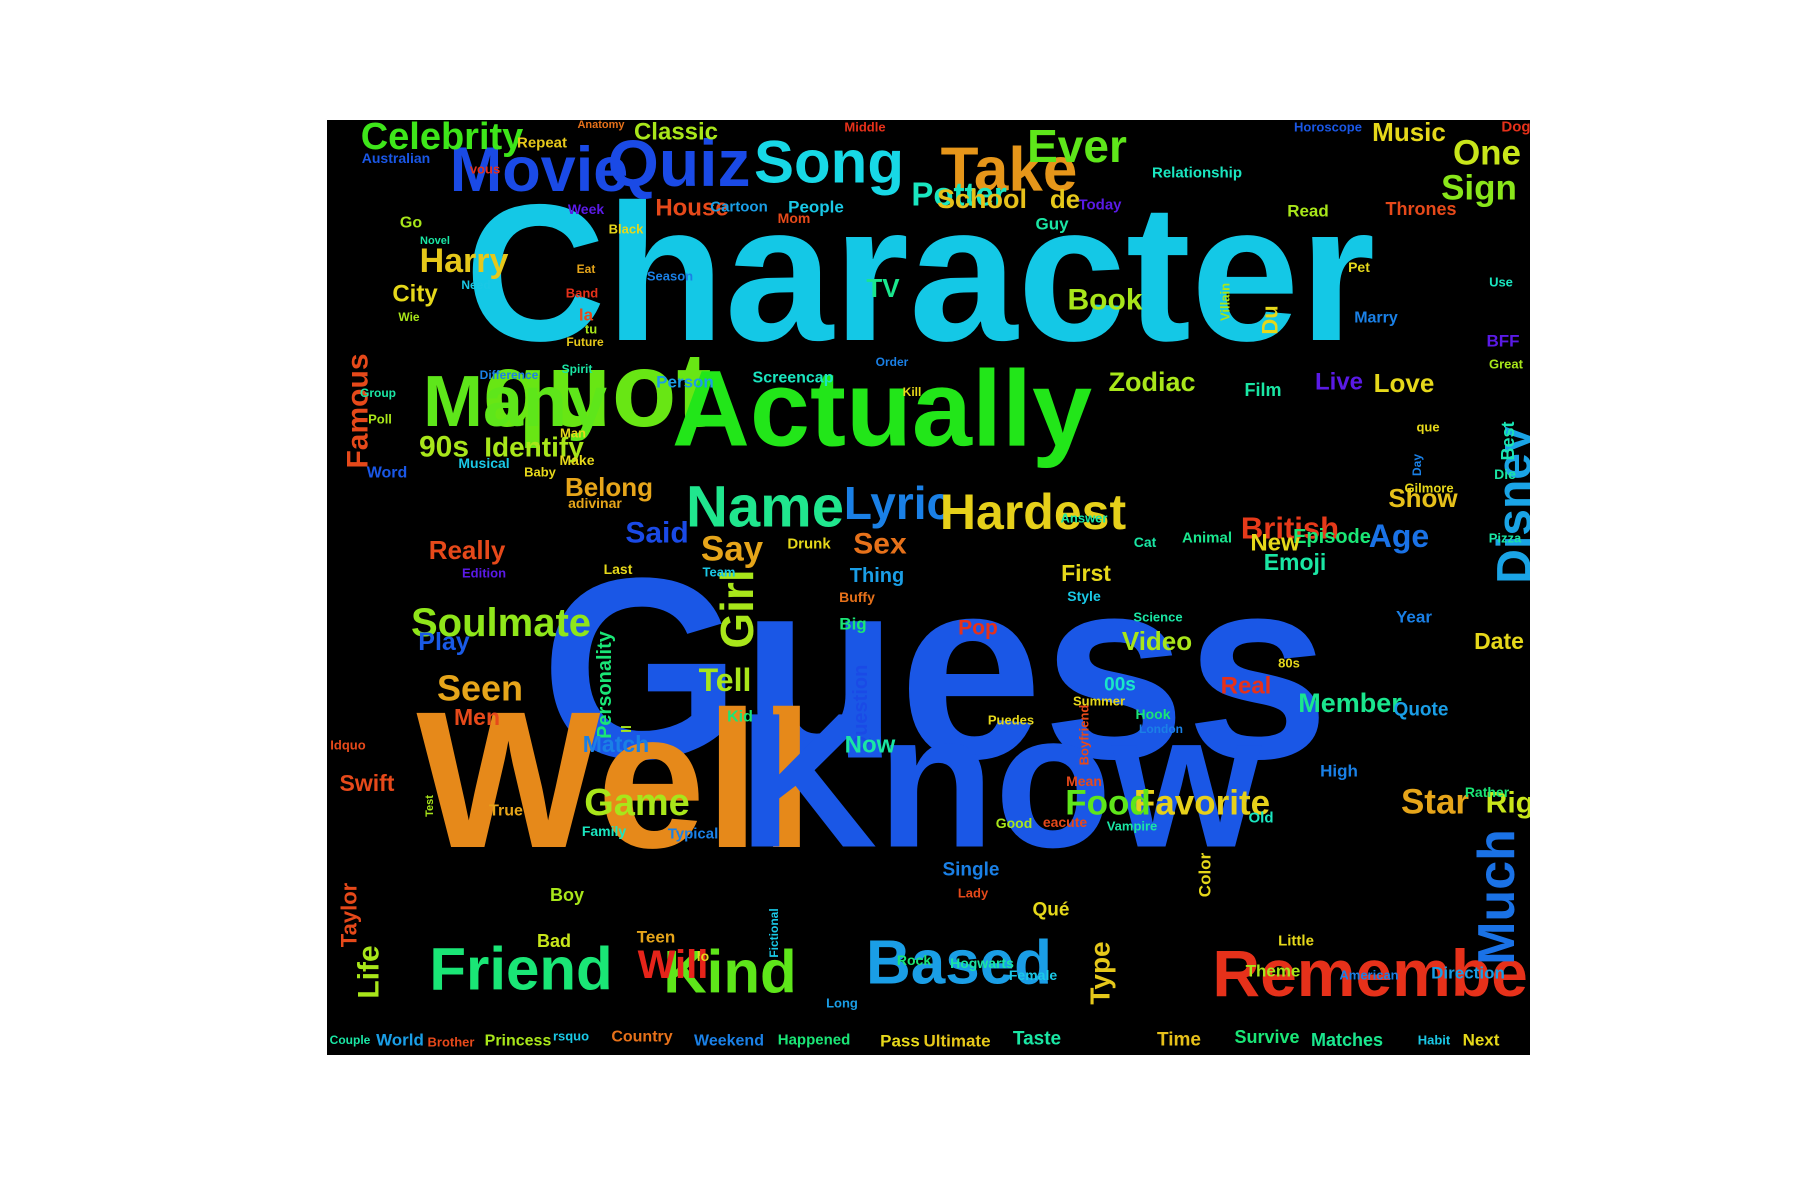  Describe the element at coordinates (1414, 617) in the screenshot. I see `cloud-word: Year` at that location.